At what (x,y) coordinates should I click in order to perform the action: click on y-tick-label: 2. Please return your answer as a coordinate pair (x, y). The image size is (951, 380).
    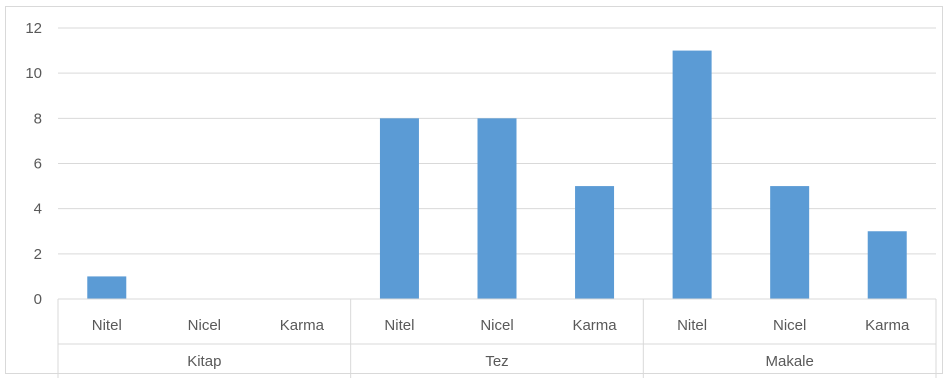
    Looking at the image, I should click on (38, 254).